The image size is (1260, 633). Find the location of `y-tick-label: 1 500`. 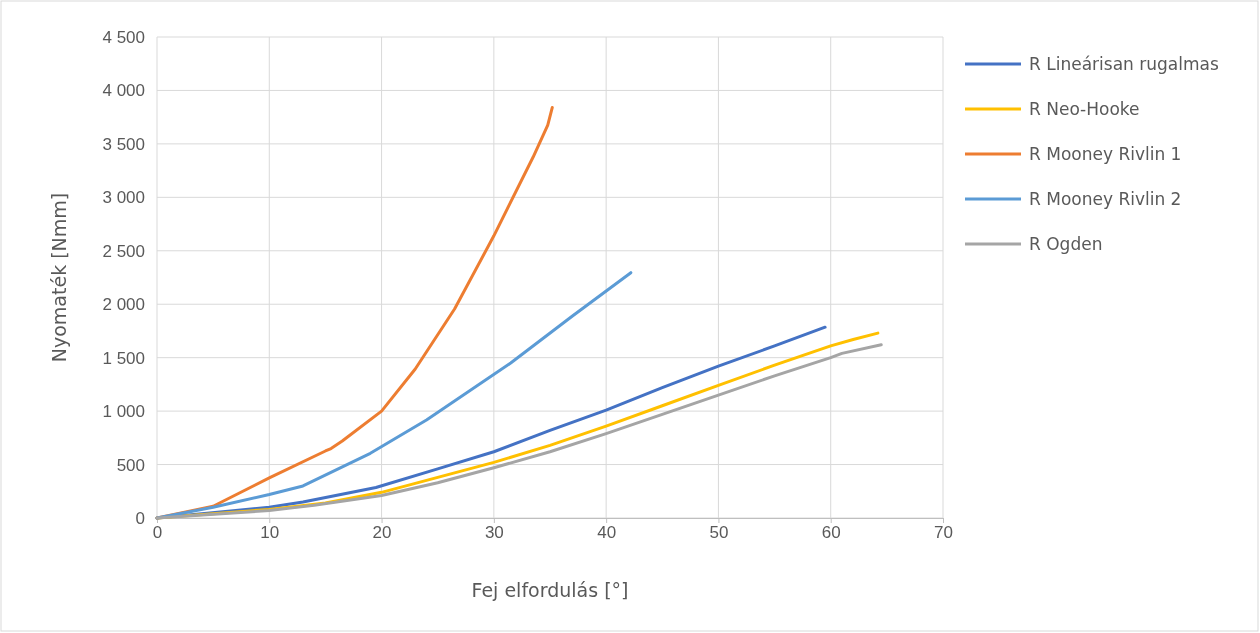

y-tick-label: 1 500 is located at coordinates (123, 358).